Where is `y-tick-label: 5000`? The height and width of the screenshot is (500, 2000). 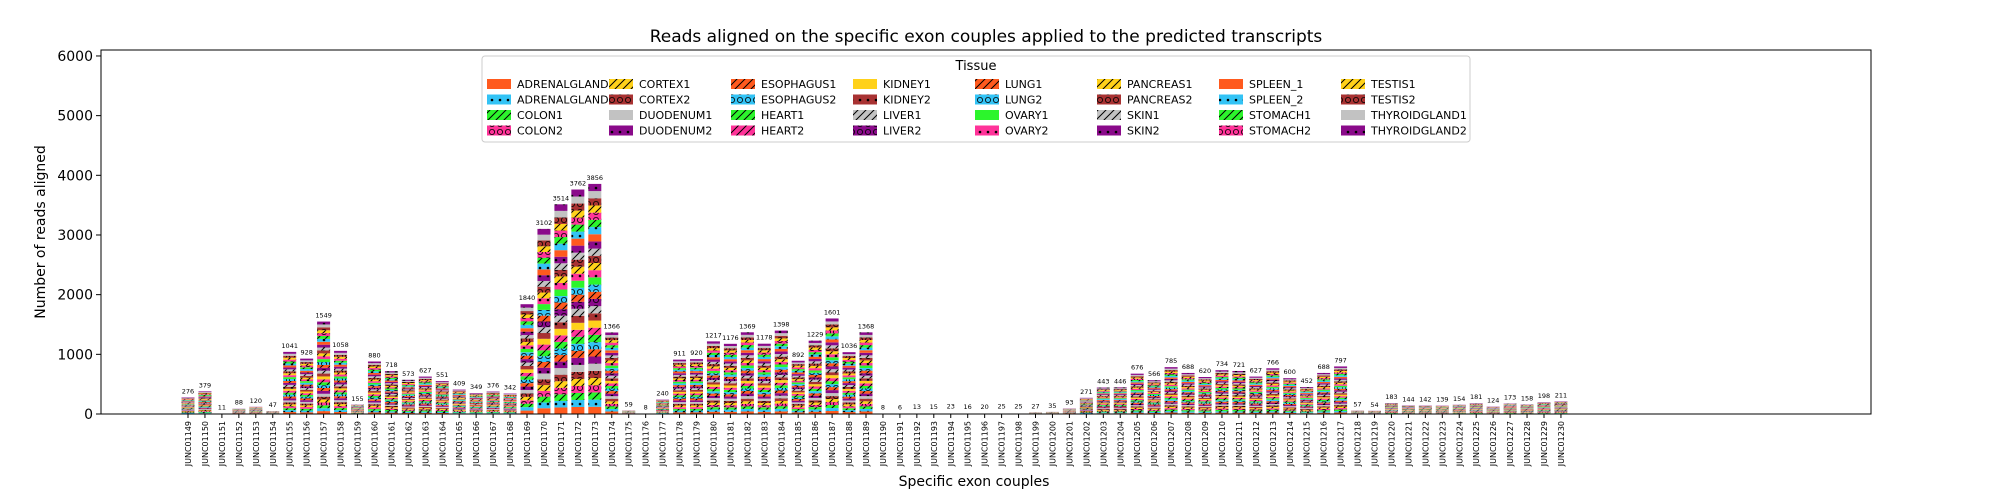 y-tick-label: 5000 is located at coordinates (75, 117).